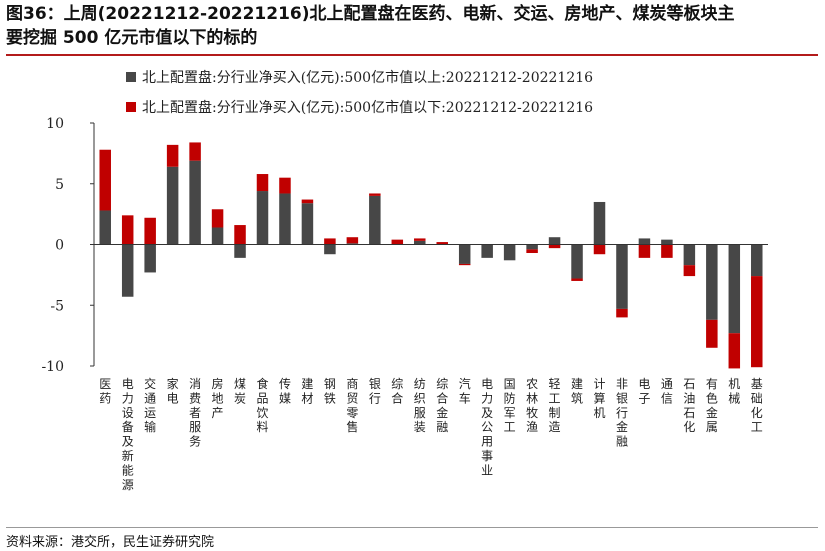  What do you see at coordinates (644, 391) in the screenshot?
I see `category-label: 电子` at bounding box center [644, 391].